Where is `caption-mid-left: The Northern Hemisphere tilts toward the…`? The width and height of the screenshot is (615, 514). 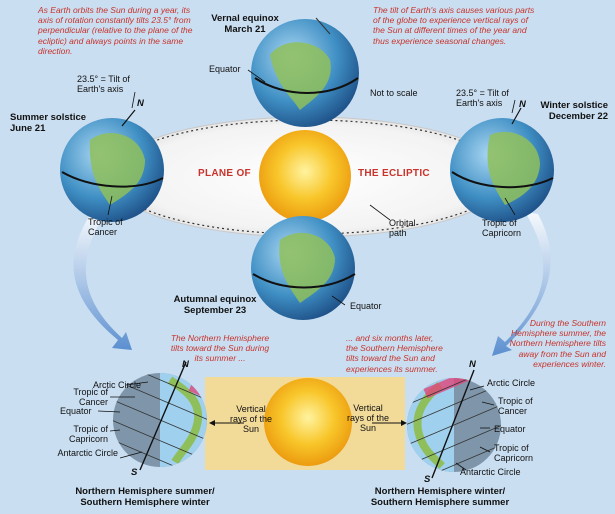
caption-mid-left: The Northern Hemisphere tilts toward the… is located at coordinates (220, 348).